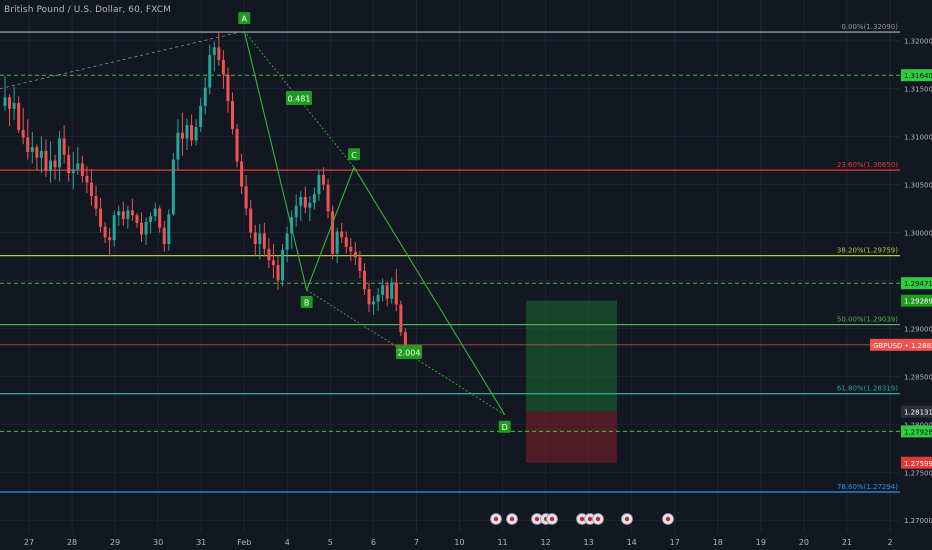 The image size is (932, 550). Describe the element at coordinates (804, 542) in the screenshot. I see `time-tick-label: 20` at that location.